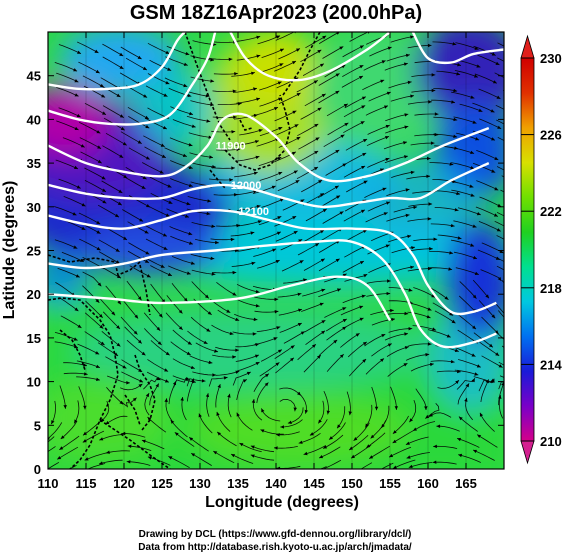 The width and height of the screenshot is (566, 554). I want to click on colorbar-min-arrow, so click(527, 452).